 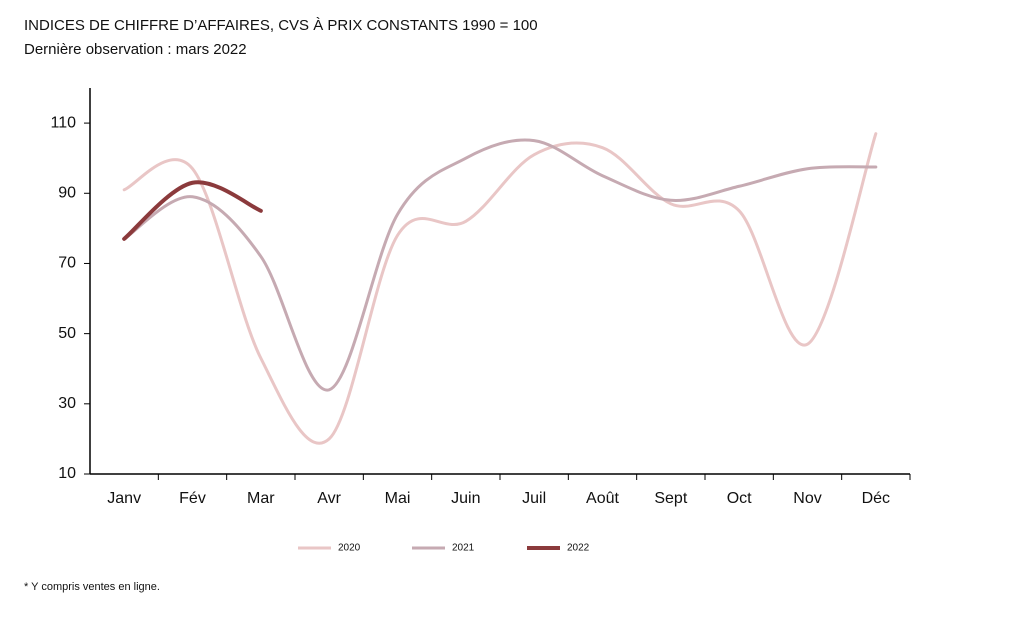 I want to click on x-tick-label: Mai, so click(x=398, y=498).